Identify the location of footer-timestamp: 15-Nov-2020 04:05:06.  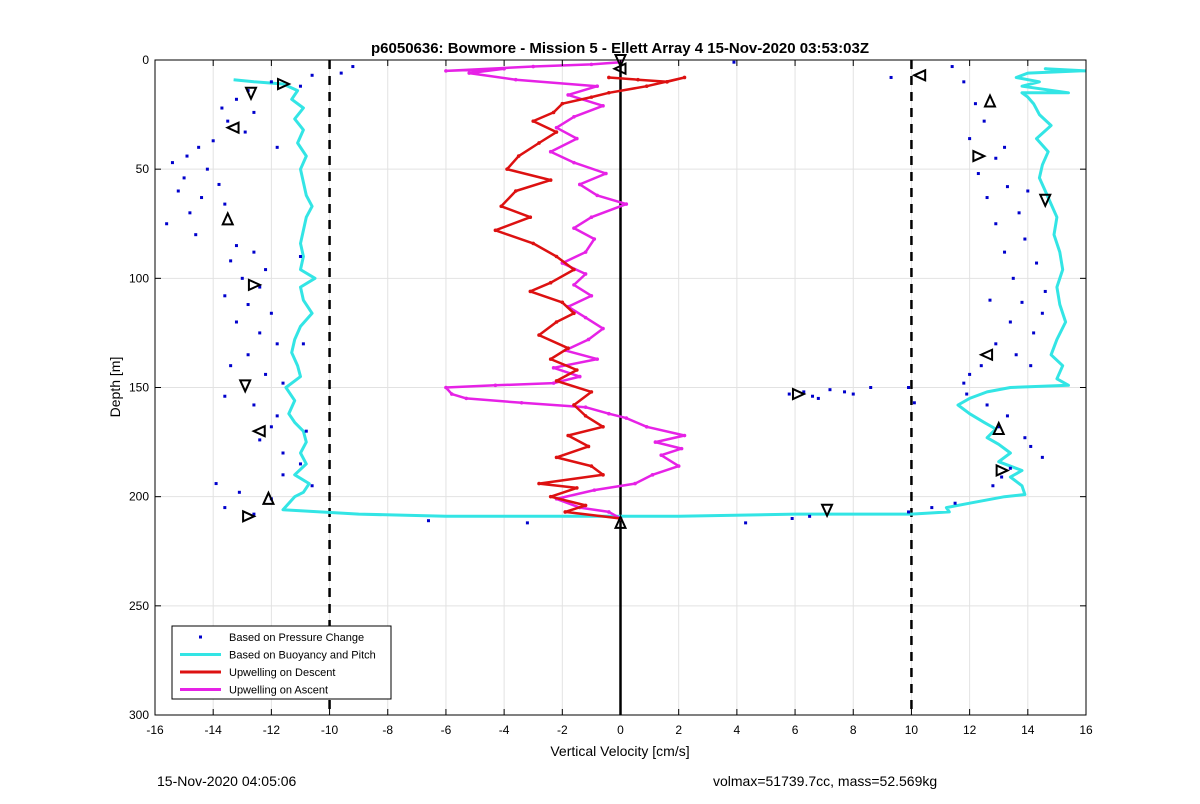
(227, 781).